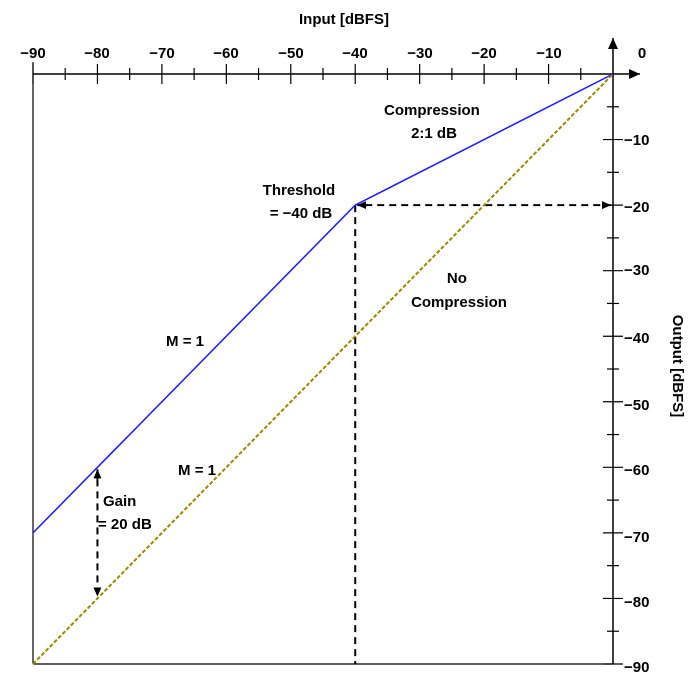  I want to click on no-compression-label-line: No, so click(457, 278).